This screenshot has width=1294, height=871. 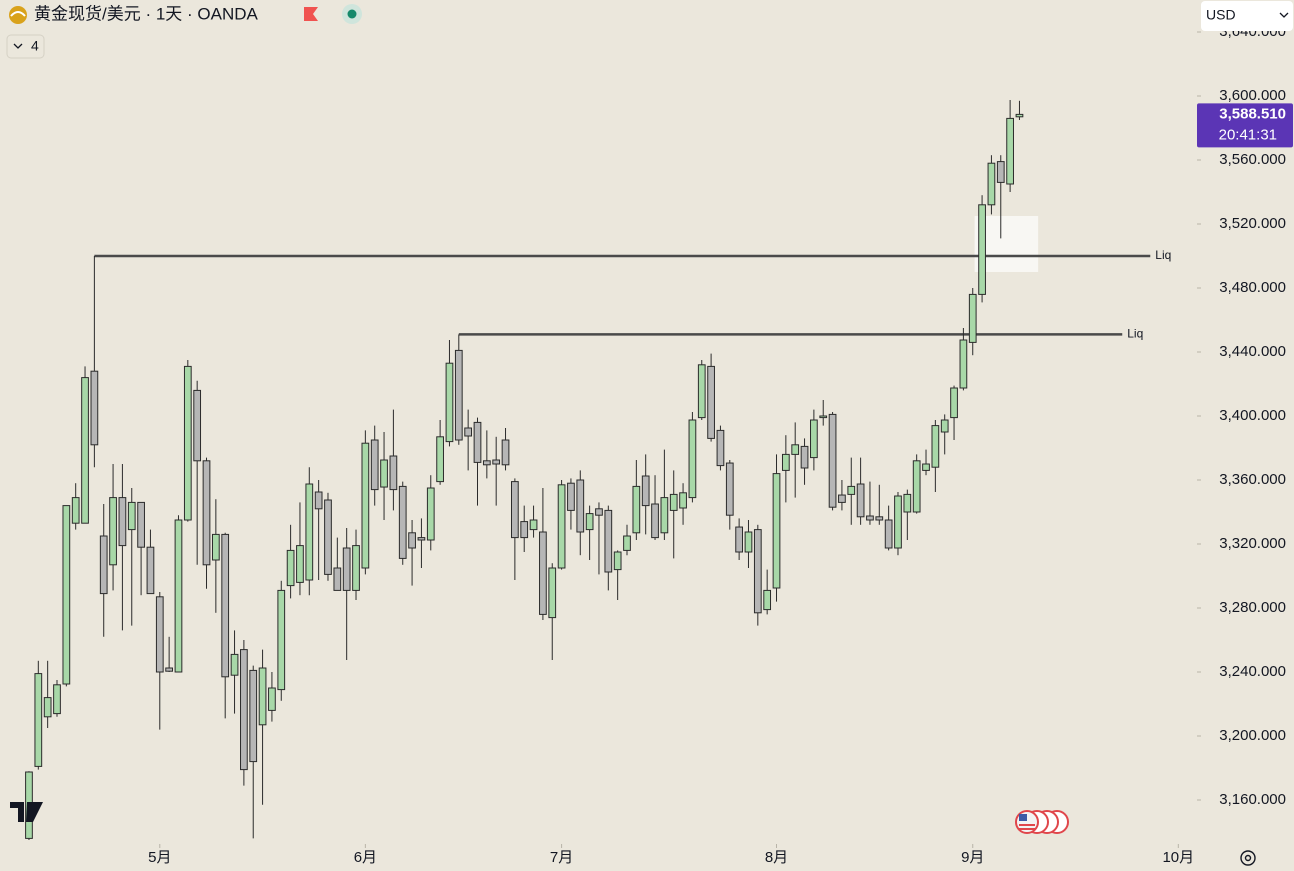 I want to click on indicator-count: 4, so click(x=35, y=46).